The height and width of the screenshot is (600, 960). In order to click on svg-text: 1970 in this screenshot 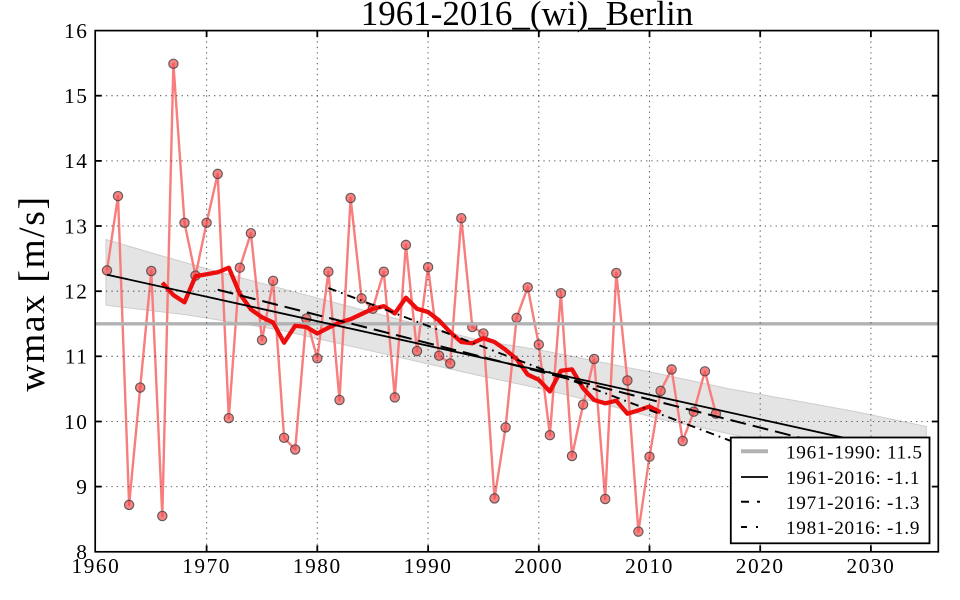, I will do `click(206, 566)`.